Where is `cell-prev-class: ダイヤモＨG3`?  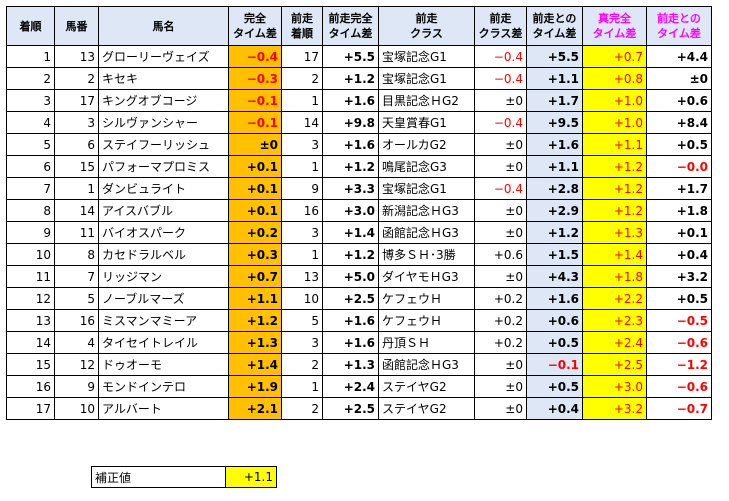
cell-prev-class: ダイヤモＨG3 is located at coordinates (426, 276).